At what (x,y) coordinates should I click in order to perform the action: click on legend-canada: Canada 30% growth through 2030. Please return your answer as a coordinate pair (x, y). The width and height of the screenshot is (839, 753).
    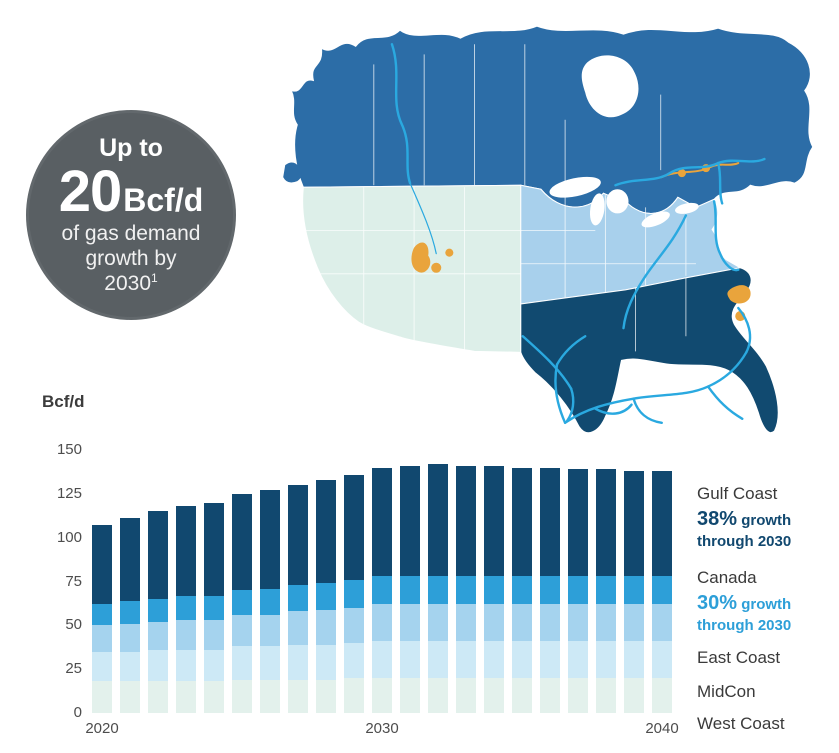
    Looking at the image, I should click on (744, 602).